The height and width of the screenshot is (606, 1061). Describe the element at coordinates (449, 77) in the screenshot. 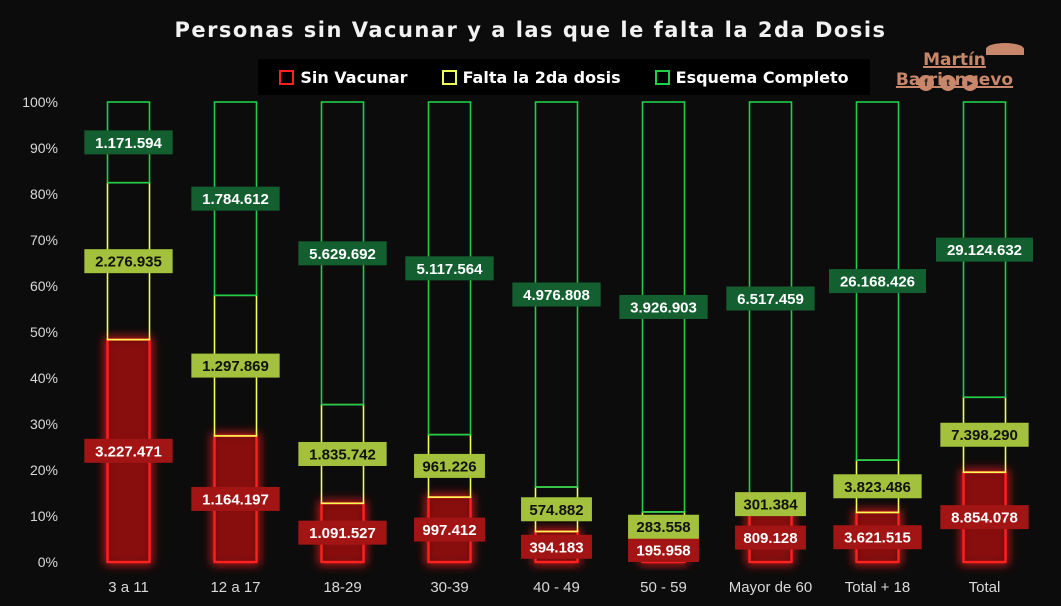

I see `legend-swatch-falta-2da-dosis` at that location.